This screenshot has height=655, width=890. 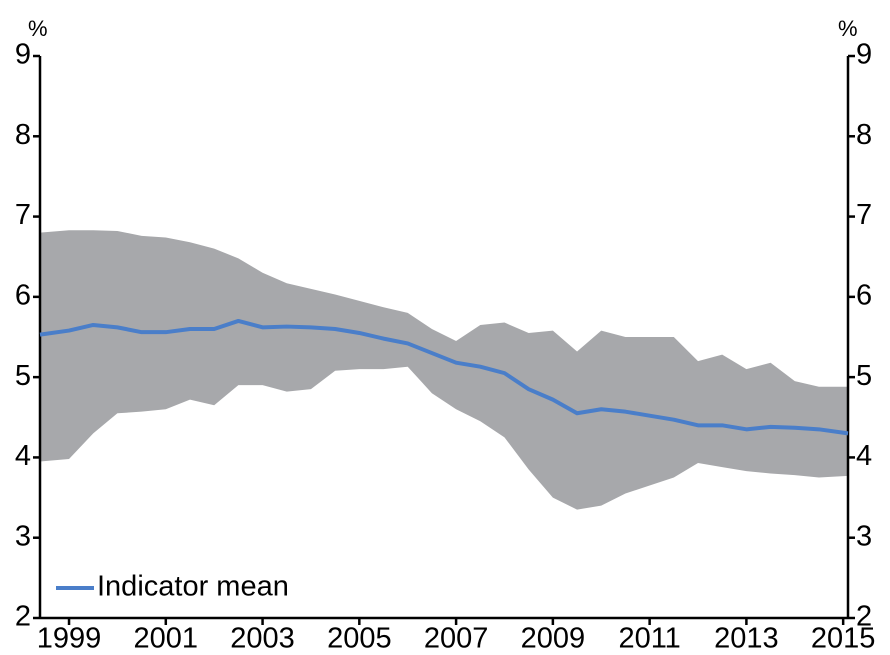 I want to click on y-tick-label: 3, so click(x=23, y=536).